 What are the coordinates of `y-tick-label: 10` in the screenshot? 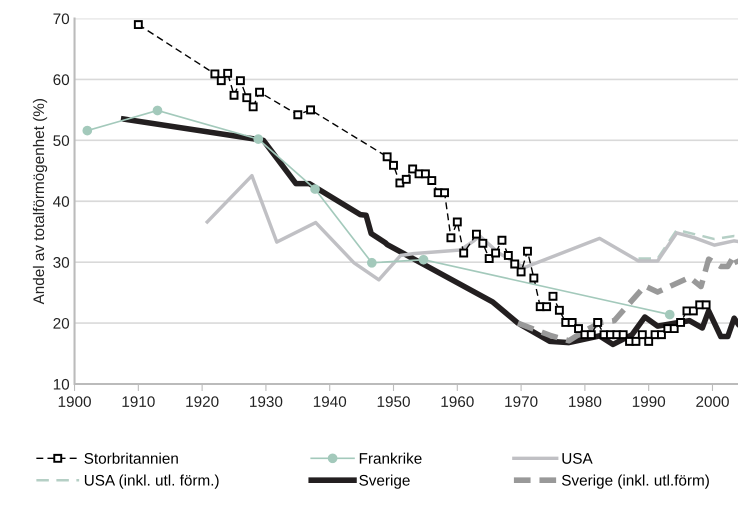 It's located at (62, 384).